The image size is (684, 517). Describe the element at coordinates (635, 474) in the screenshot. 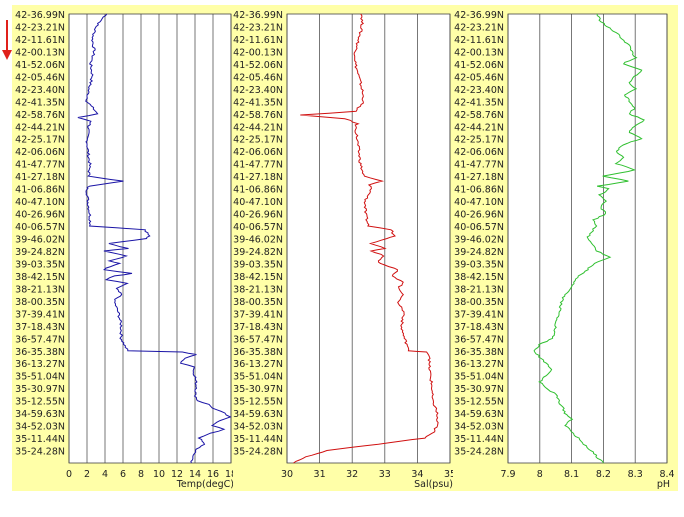

I see `x-tick-label: 8.3` at that location.